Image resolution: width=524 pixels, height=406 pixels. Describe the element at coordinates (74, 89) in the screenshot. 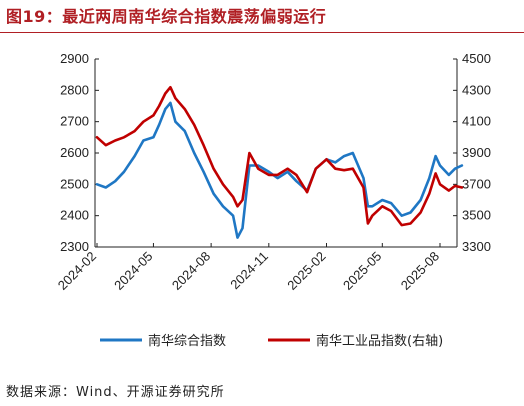

I see `y-left-tick-label: 2800` at that location.